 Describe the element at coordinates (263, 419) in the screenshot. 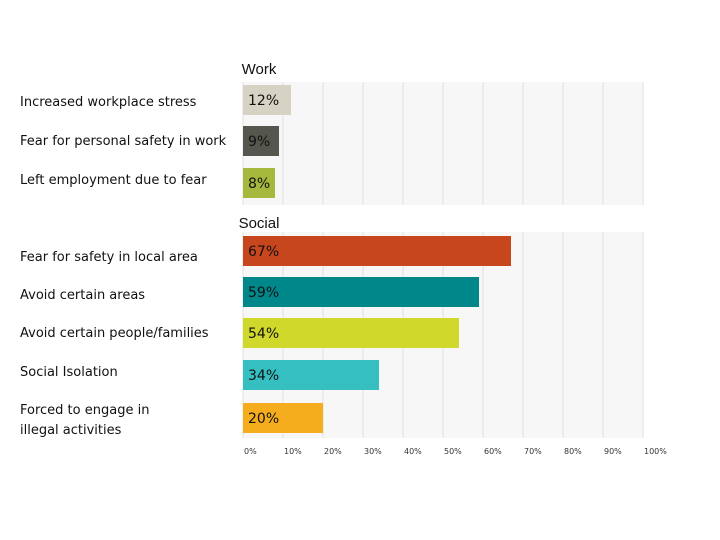

I see `data-label: 20%` at that location.